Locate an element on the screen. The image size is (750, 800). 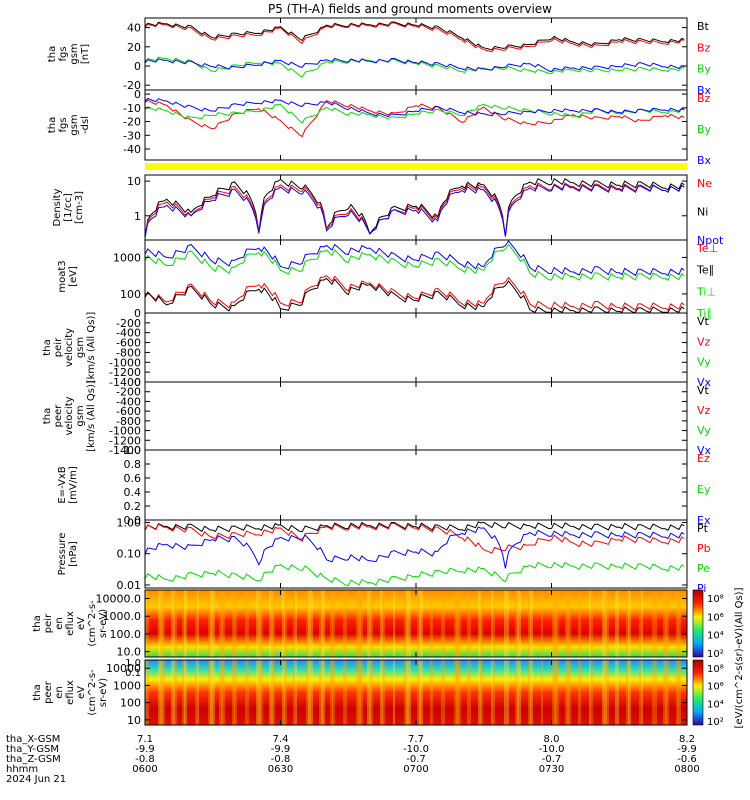
series-line-pb is located at coordinates (414, 538).